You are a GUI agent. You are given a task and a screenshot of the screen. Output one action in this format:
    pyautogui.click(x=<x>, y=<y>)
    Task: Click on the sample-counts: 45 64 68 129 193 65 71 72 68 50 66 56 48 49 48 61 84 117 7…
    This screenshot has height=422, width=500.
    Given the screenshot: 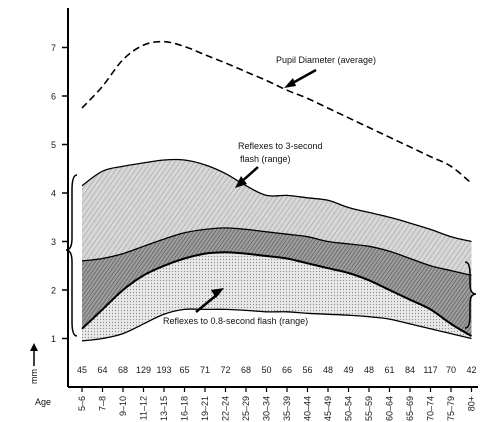 What is the action you would take?
    pyautogui.click(x=277, y=370)
    